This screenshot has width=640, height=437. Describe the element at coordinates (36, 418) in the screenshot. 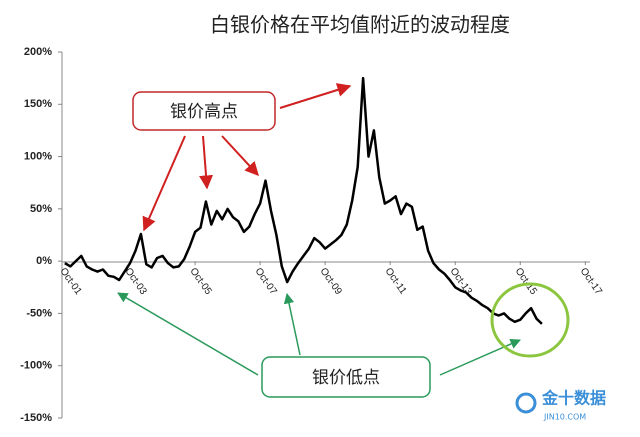

I see `y-tick-label: -150%` at that location.